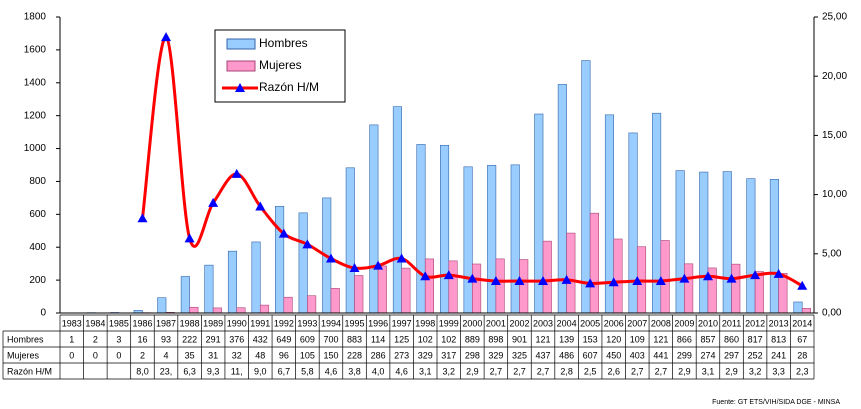  Describe the element at coordinates (307, 323) in the screenshot. I see `x-tick-label: 1993` at that location.